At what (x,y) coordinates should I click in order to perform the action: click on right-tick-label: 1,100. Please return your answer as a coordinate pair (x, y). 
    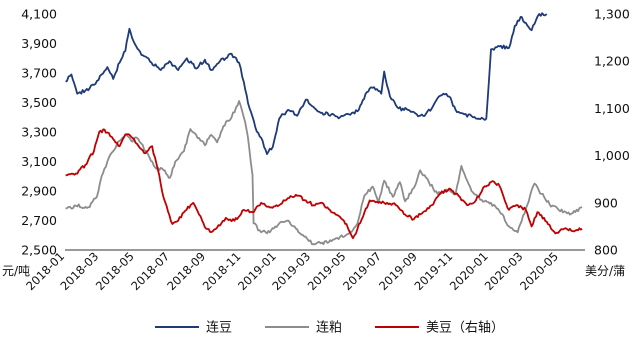
    Looking at the image, I should click on (612, 108).